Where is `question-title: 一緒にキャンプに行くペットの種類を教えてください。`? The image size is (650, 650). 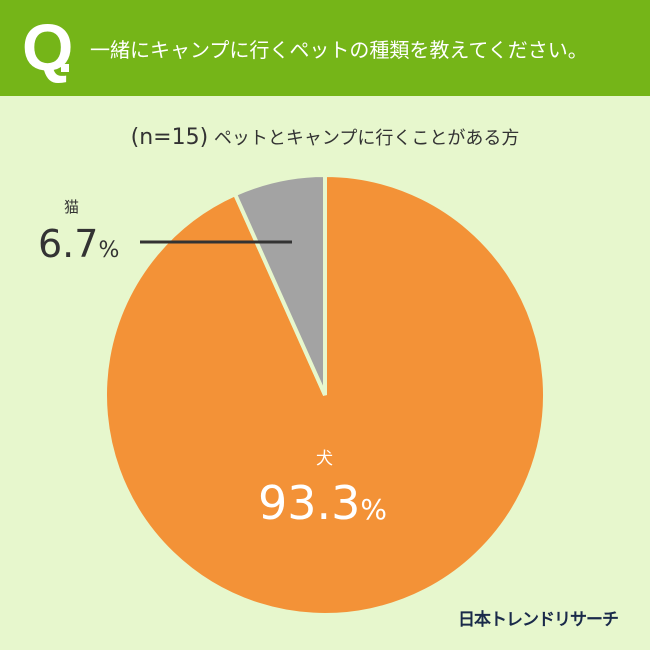
question-title: 一緒にキャンプに行くペットの種類を教えてください。 is located at coordinates (339, 50).